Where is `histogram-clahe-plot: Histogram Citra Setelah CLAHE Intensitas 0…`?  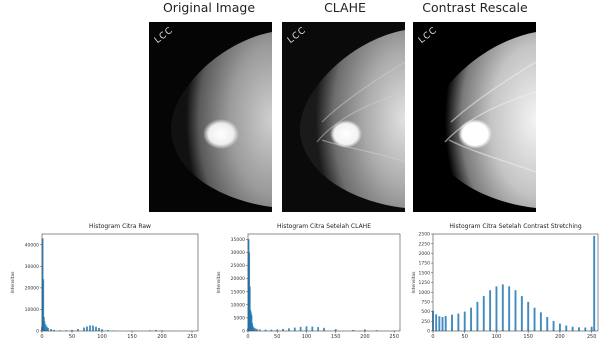
histogram-clahe-plot: Histogram Citra Setelah CLAHE Intensitas 0… is located at coordinates (308, 281).